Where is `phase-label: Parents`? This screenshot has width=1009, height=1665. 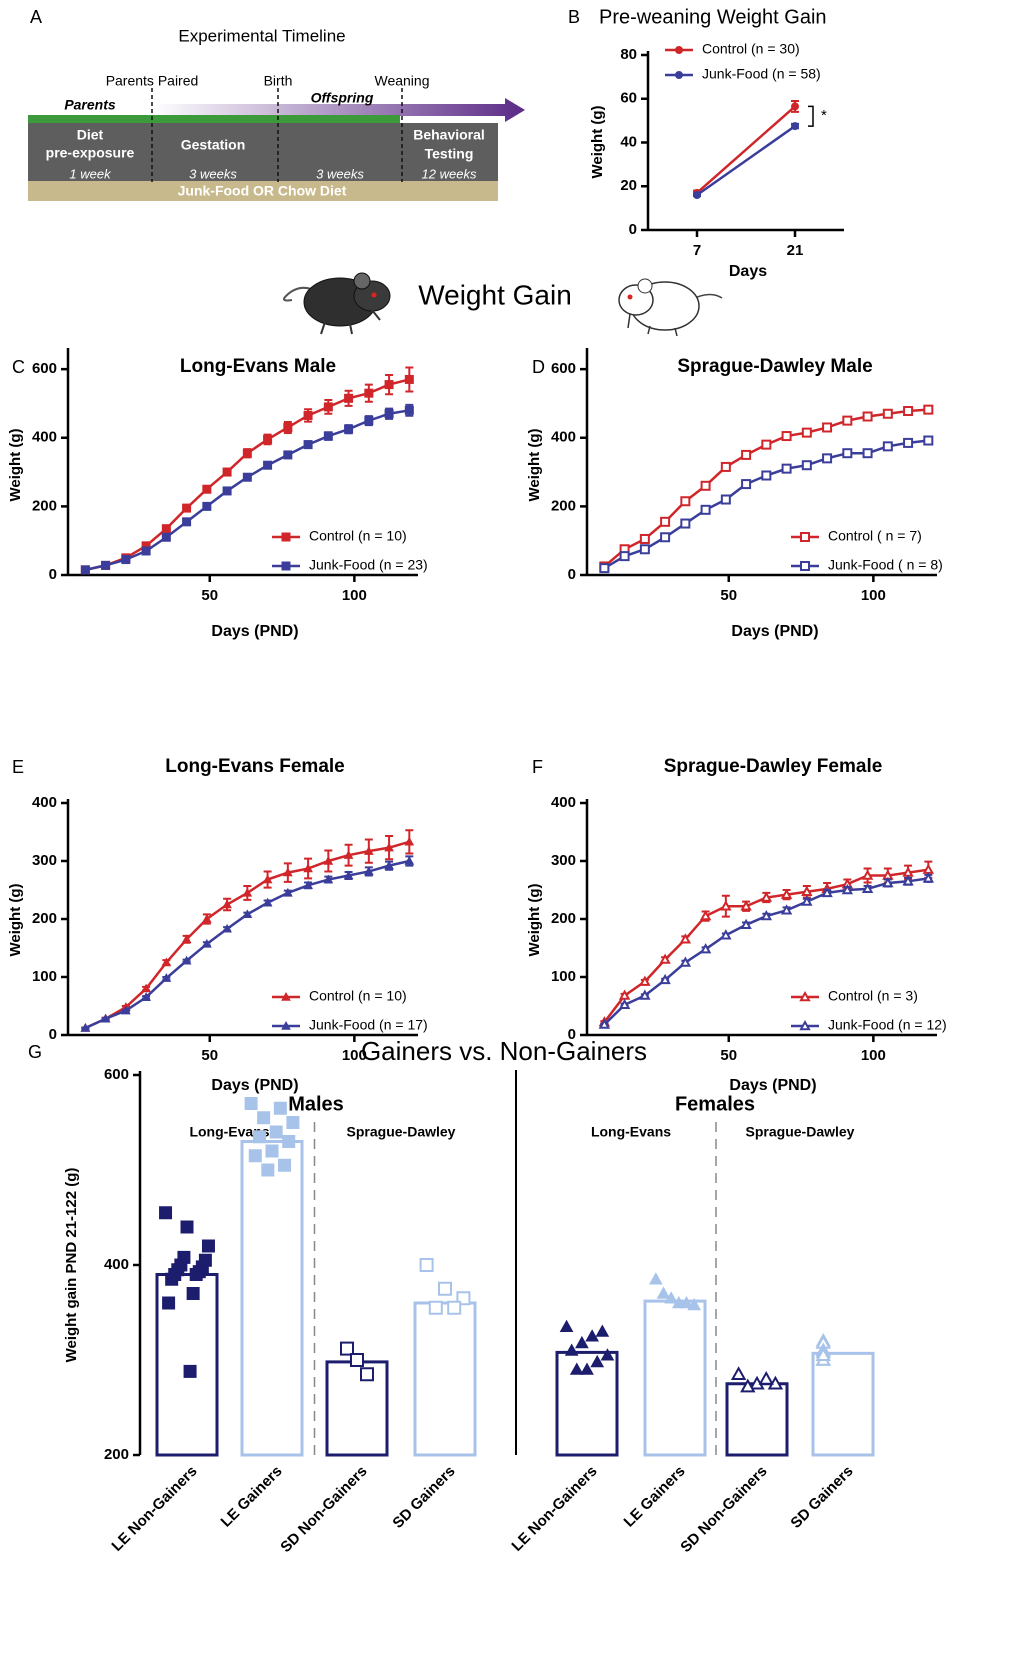
phase-label: Parents is located at coordinates (90, 105).